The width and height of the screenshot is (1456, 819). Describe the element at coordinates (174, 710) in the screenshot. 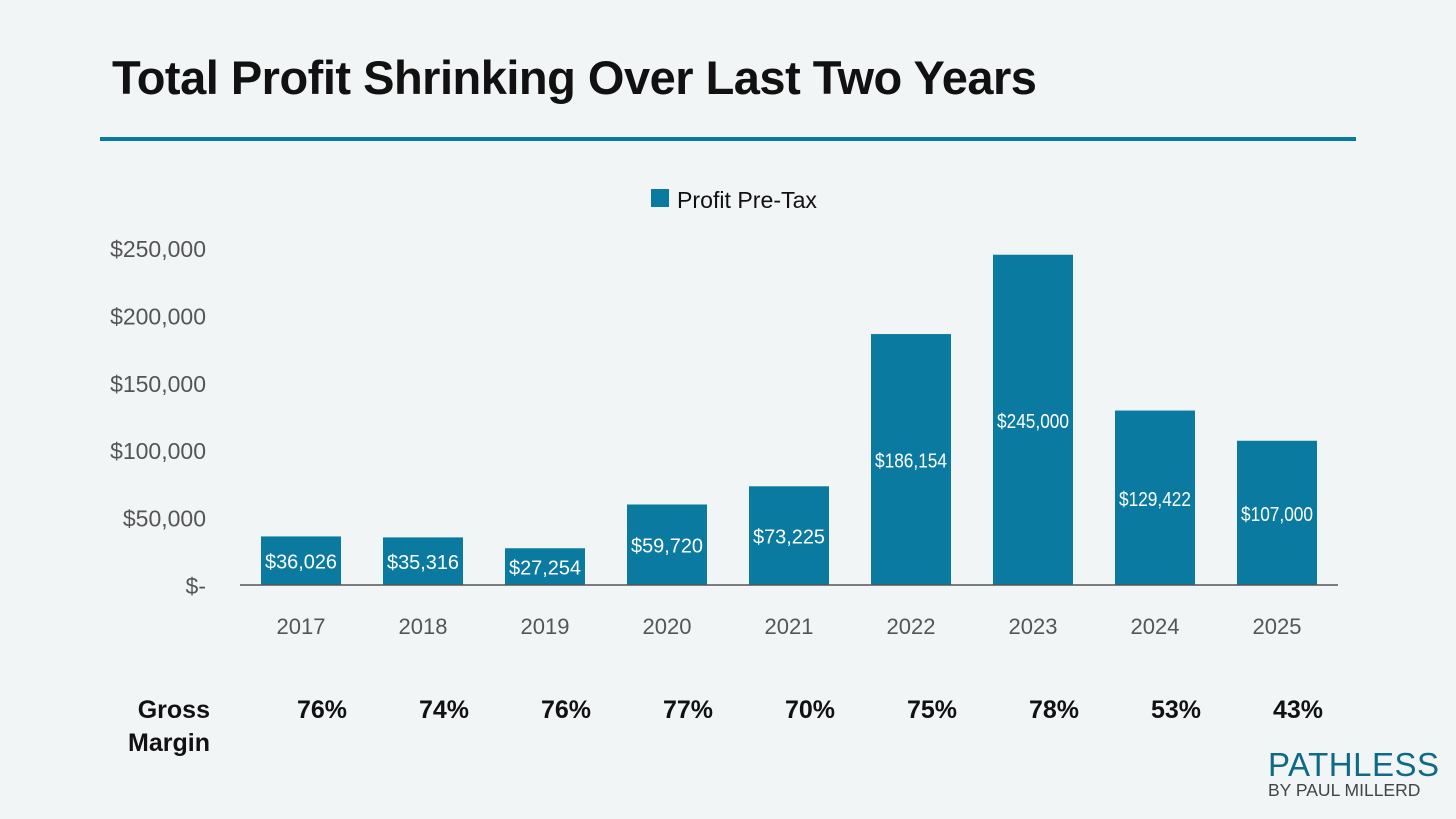

I see `gross-margin-label: Gross` at that location.